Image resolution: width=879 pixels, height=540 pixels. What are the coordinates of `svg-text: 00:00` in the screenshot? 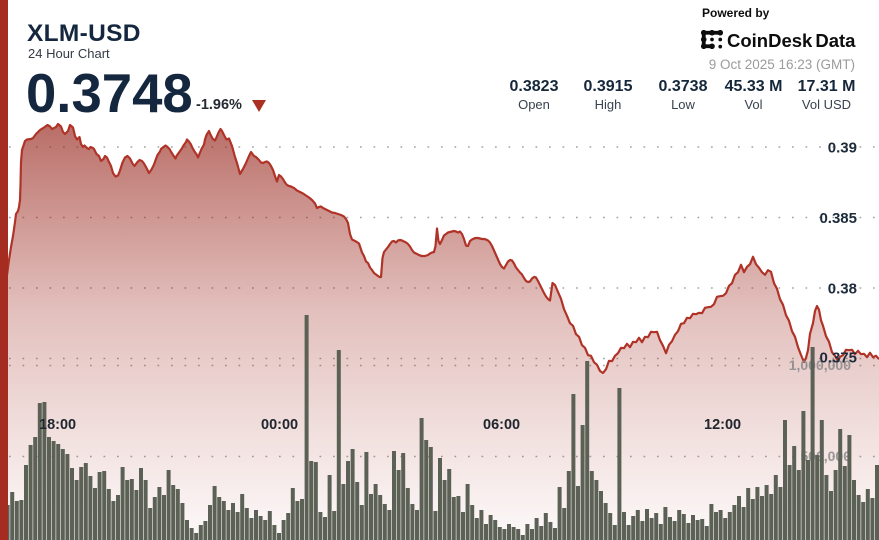 It's located at (279, 425).